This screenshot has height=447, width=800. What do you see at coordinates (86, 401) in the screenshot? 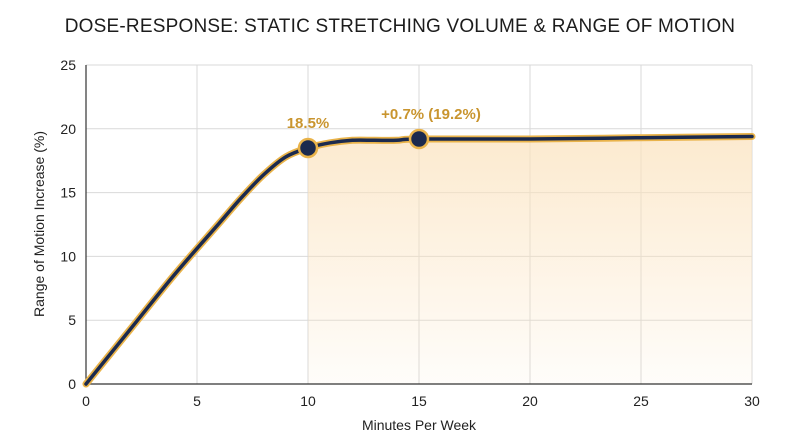
I see `x-tick-label: 0` at bounding box center [86, 401].